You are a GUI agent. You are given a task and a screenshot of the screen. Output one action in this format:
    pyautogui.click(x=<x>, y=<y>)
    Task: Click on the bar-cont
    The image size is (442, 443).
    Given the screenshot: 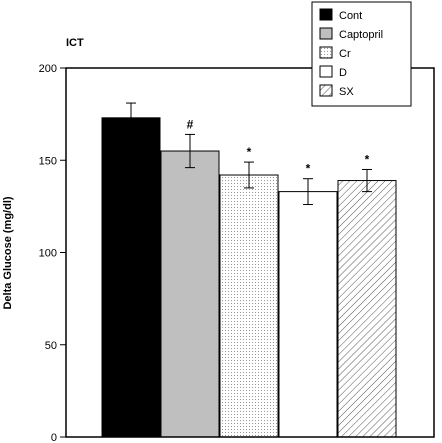 What is the action you would take?
    pyautogui.click(x=131, y=277)
    